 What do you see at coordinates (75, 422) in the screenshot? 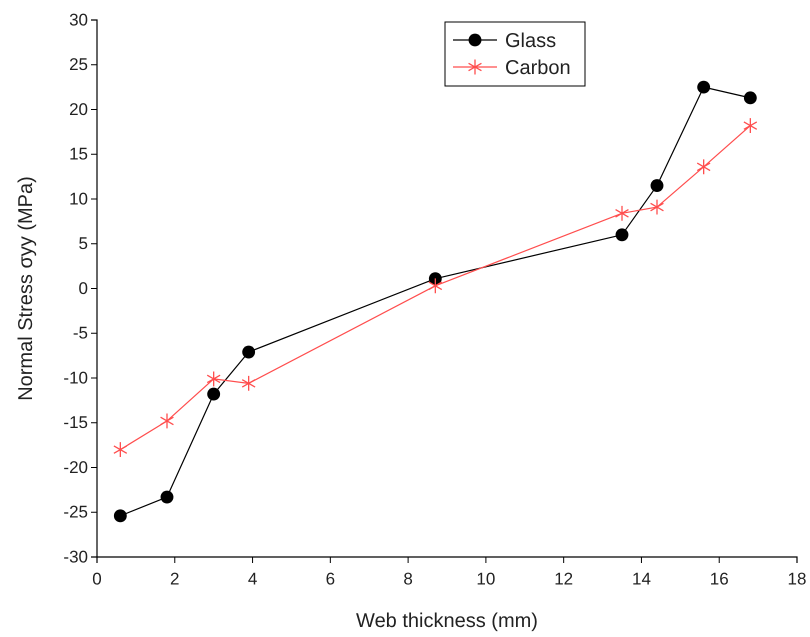
I see `y-tick-label: -15` at bounding box center [75, 422].